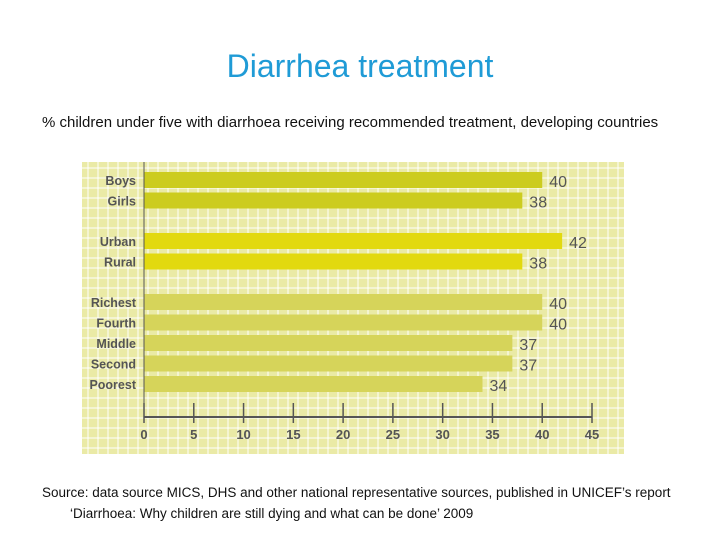 This screenshot has height=540, width=720. What do you see at coordinates (393, 434) in the screenshot?
I see `x-tick-label-25: 25` at bounding box center [393, 434].